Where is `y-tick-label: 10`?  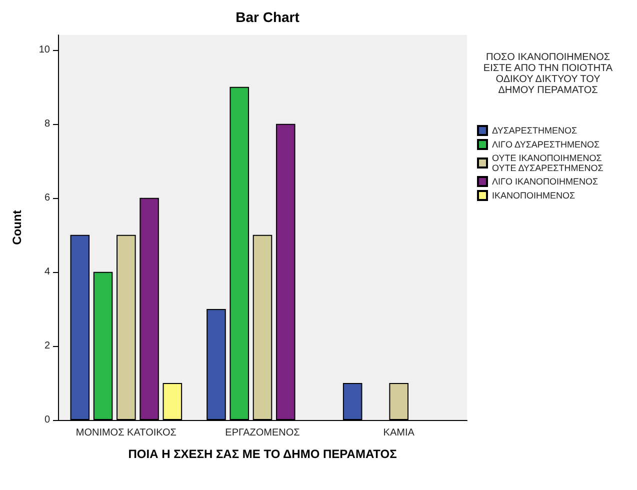
y-tick-label: 10 is located at coordinates (44, 50).